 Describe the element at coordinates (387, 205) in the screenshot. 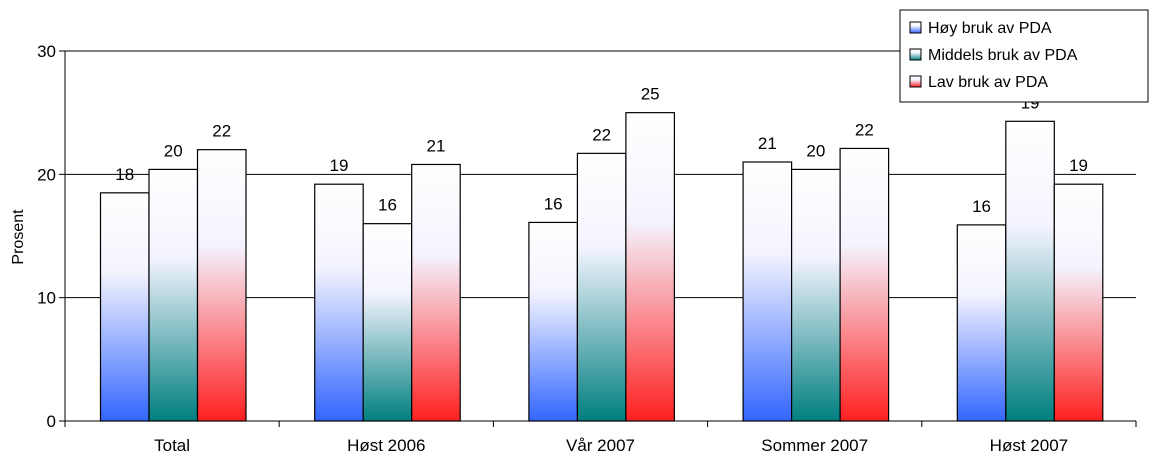

I see `data-label-middels-bruk-av-pda-h-st-2006: 16` at that location.